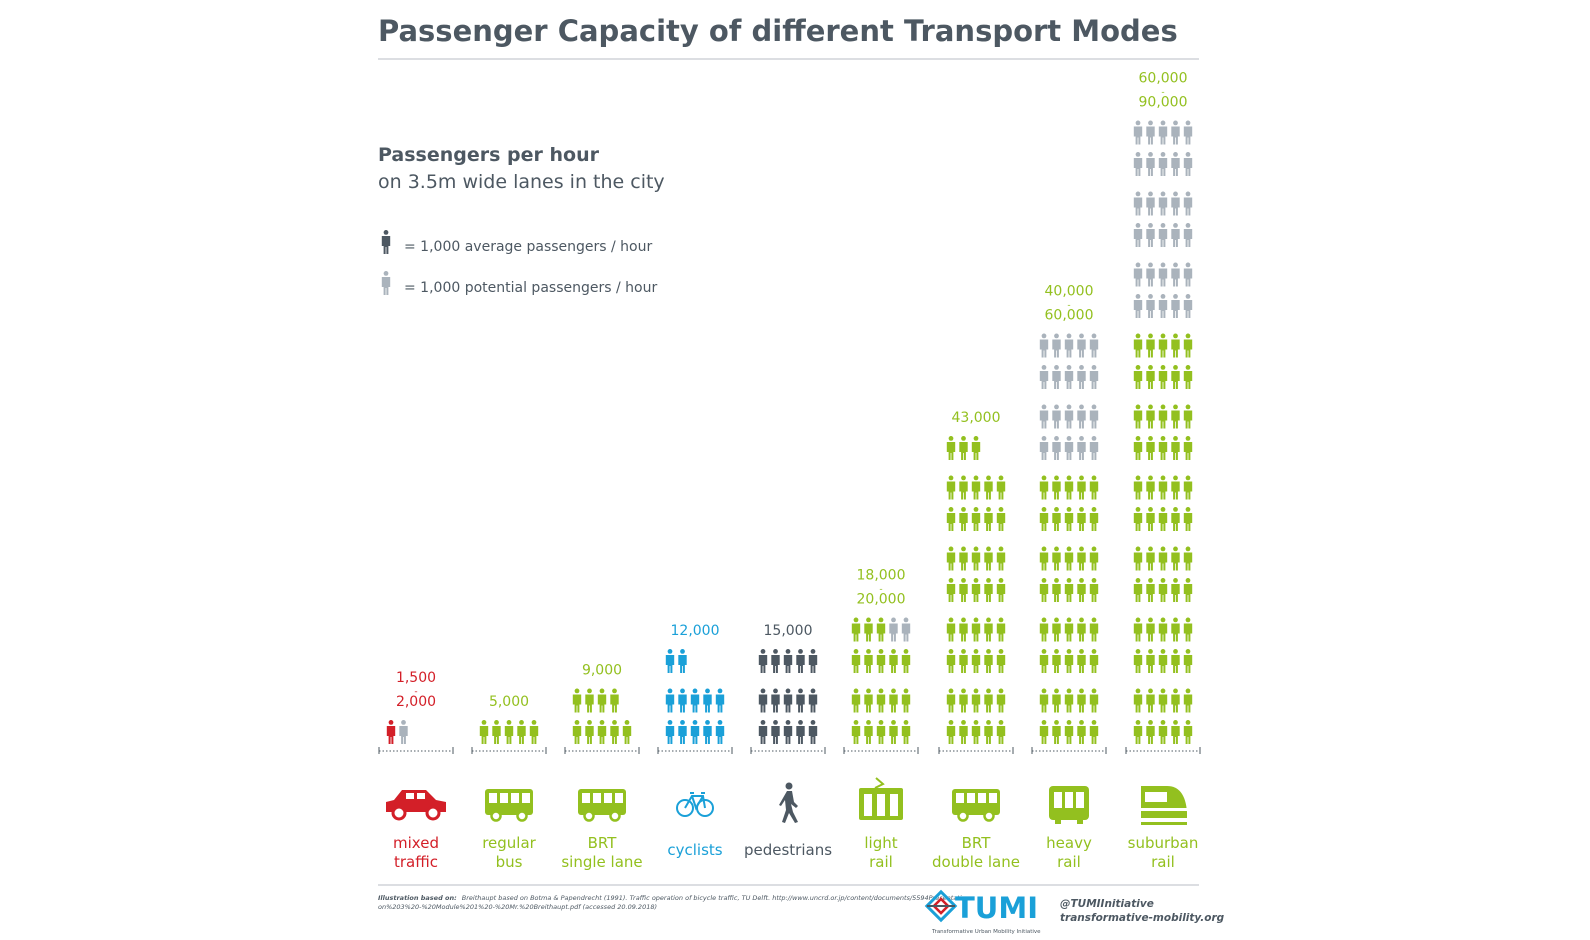  What do you see at coordinates (695, 804) in the screenshot?
I see `bicycle-icon` at bounding box center [695, 804].